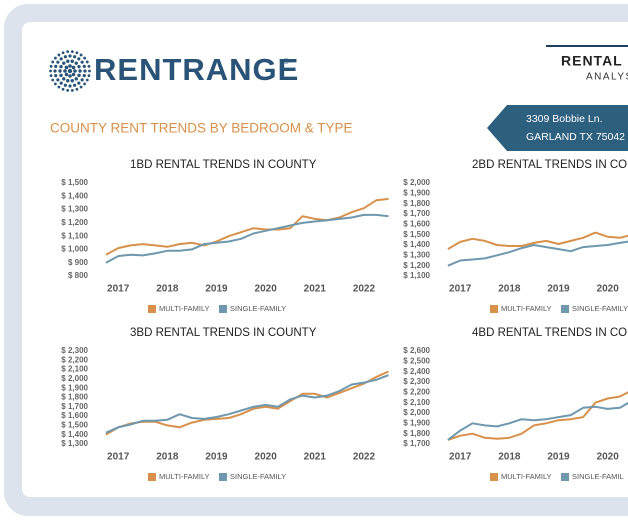 The height and width of the screenshot is (520, 628). What do you see at coordinates (201, 128) in the screenshot?
I see `section-title: COUNTY RENT TRENDS BY BEDROOM & TYPE` at bounding box center [201, 128].